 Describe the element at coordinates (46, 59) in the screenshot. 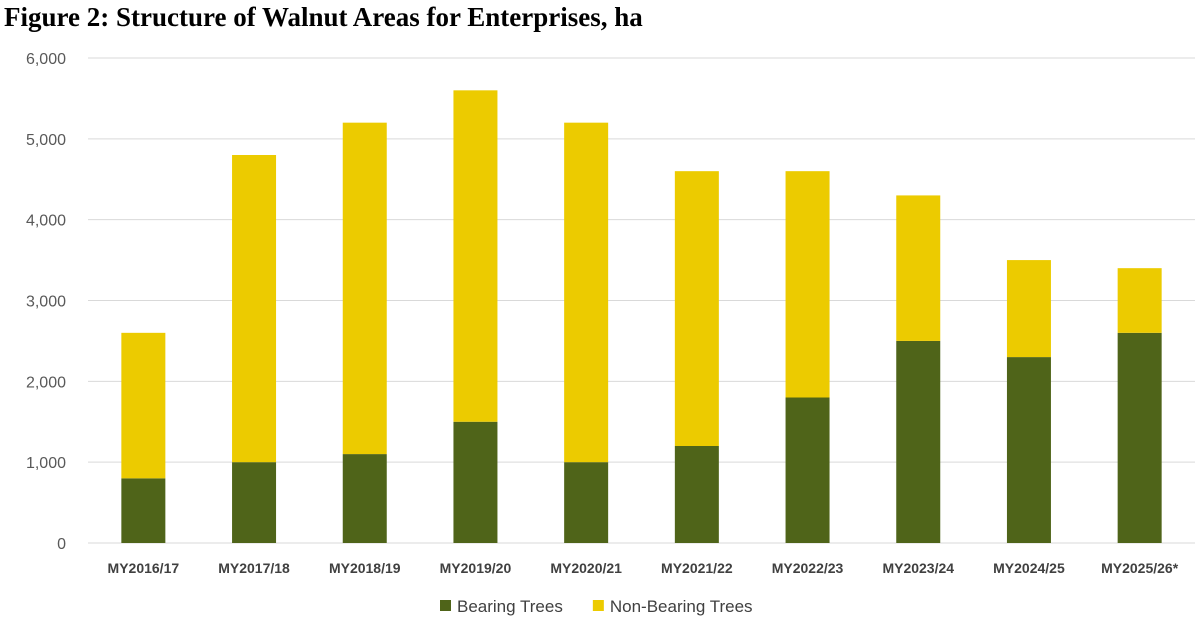

I see `y-tick-label: 6,000` at that location.